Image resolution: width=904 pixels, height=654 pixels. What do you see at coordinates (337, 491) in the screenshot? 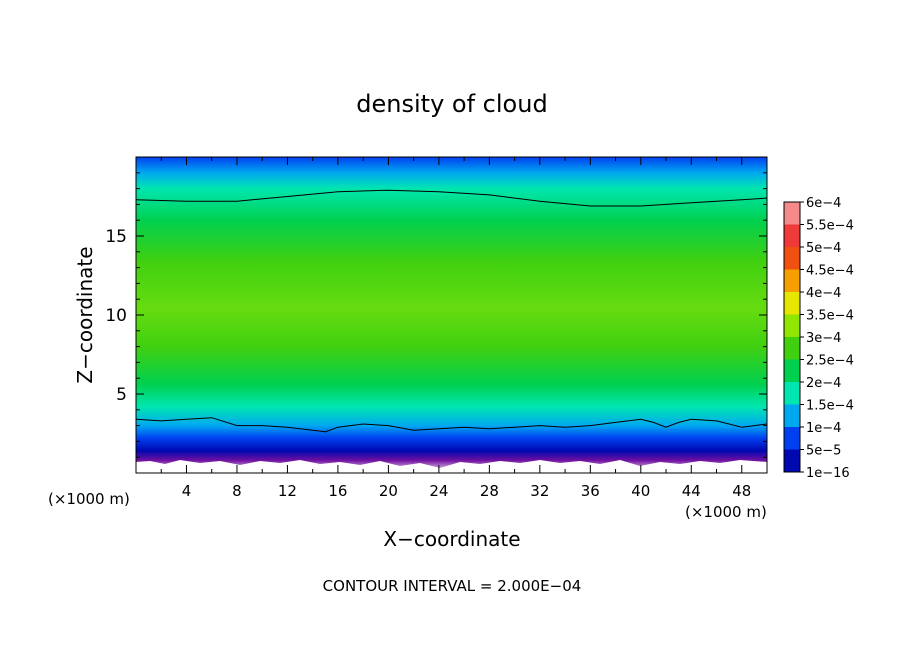
I see `x-tick-label: 16` at bounding box center [337, 491].